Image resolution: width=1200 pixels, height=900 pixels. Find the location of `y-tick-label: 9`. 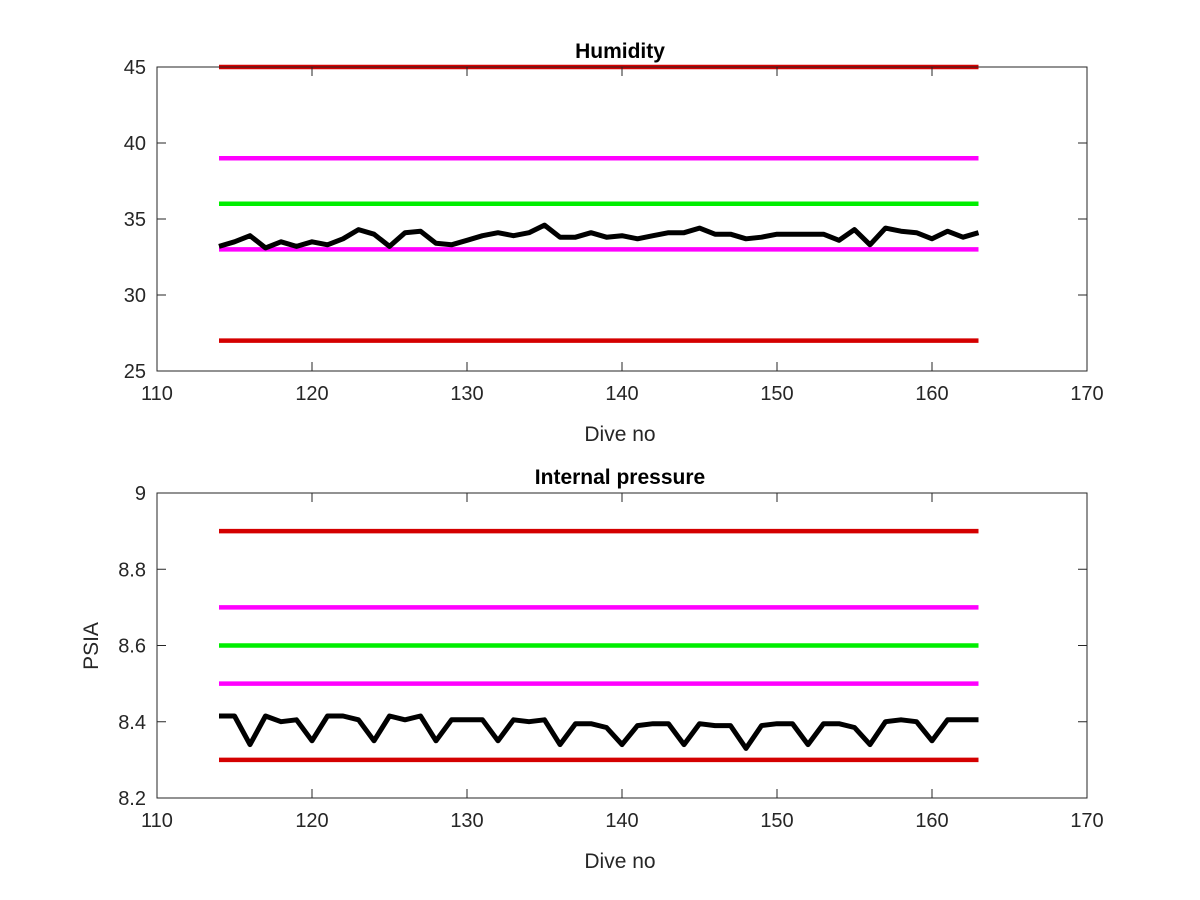

y-tick-label: 9 is located at coordinates (140, 494).